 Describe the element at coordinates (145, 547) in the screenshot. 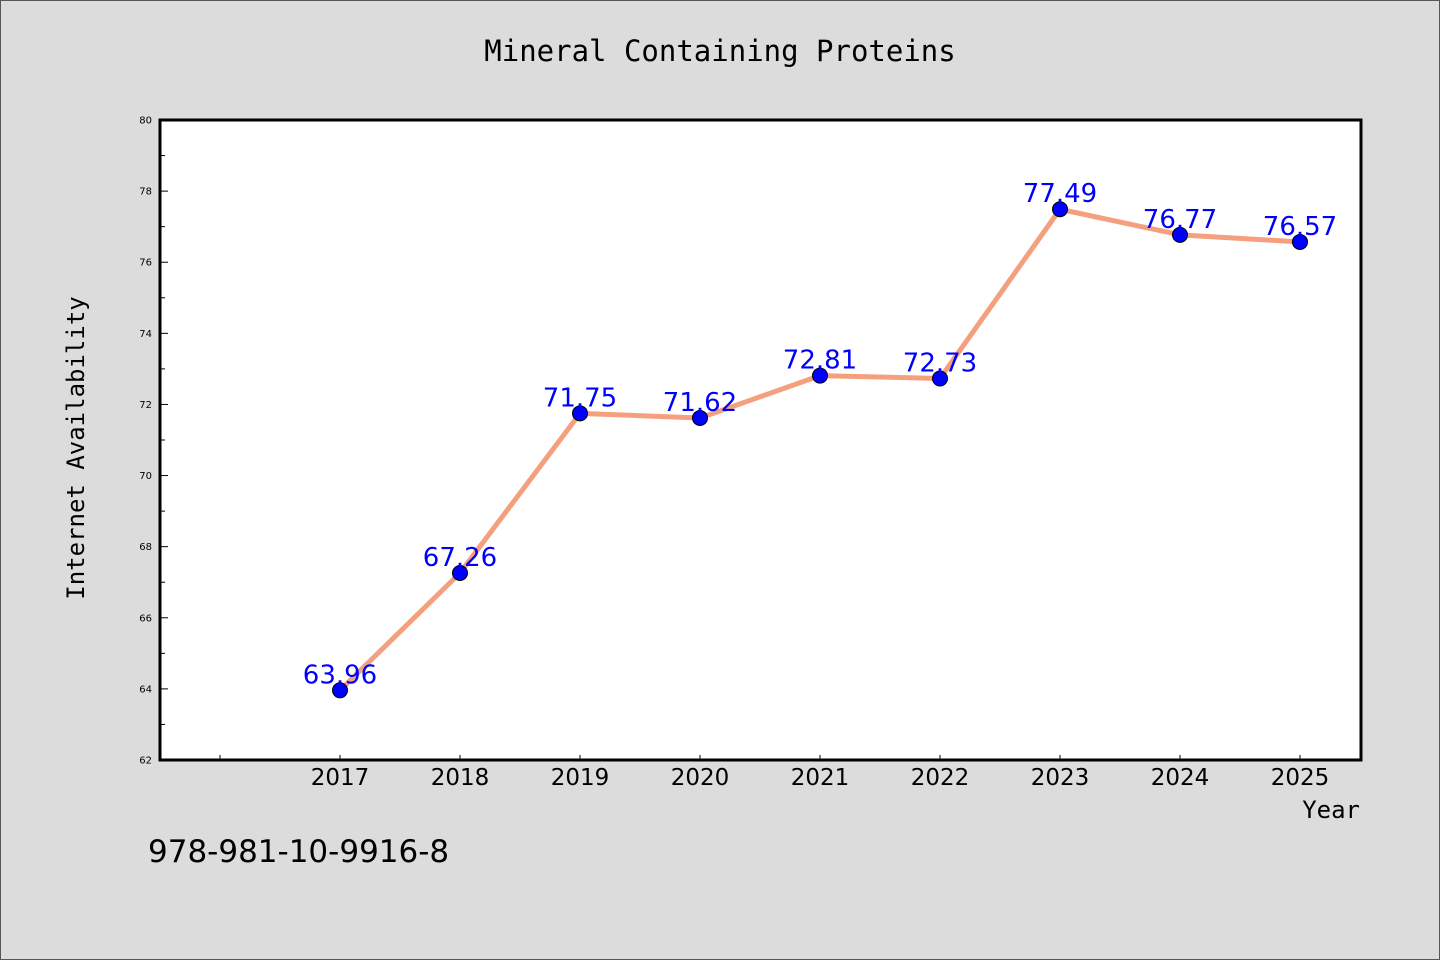

I see `y-tick-label: 68` at that location.